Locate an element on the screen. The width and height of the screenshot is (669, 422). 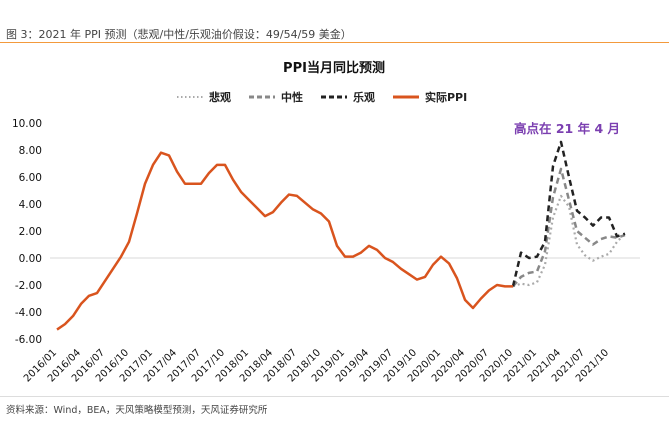
legend-label-3: 实际PPI is located at coordinates (446, 97).